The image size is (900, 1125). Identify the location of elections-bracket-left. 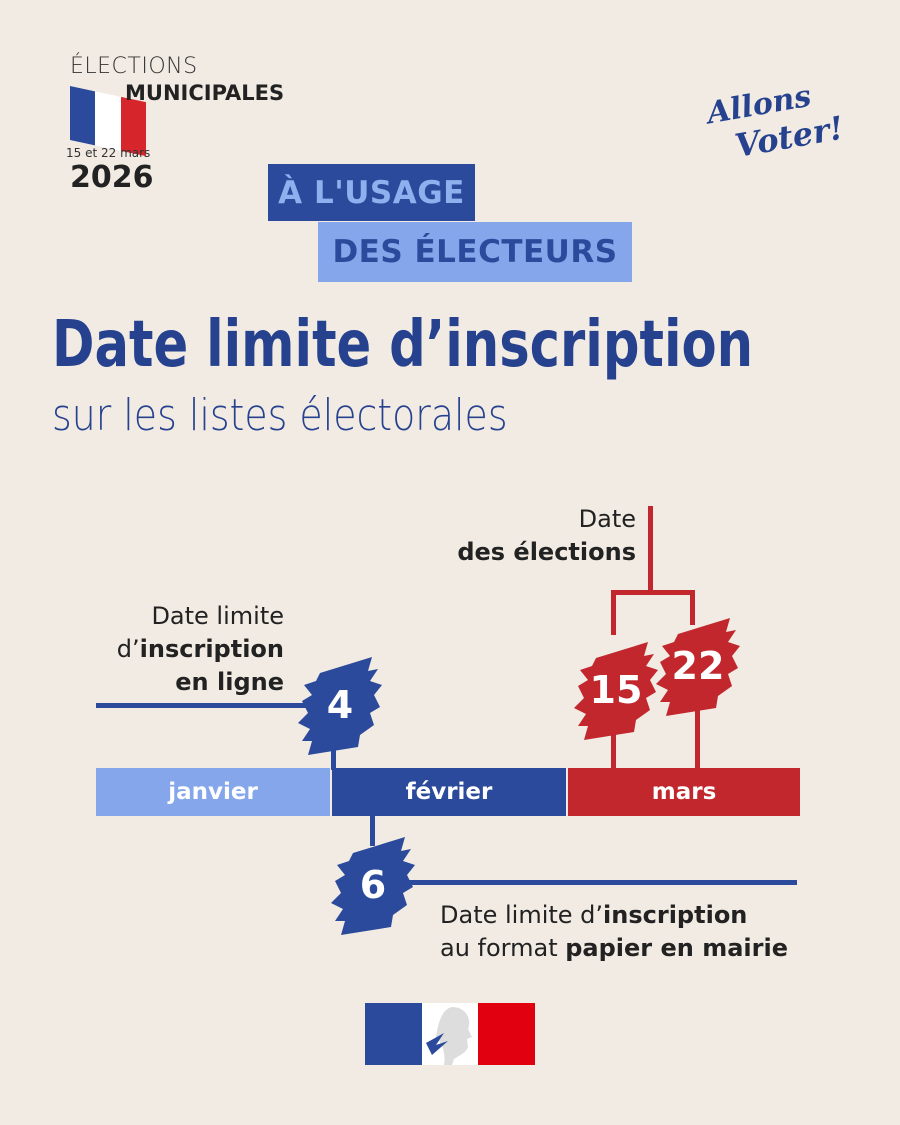
(613, 612).